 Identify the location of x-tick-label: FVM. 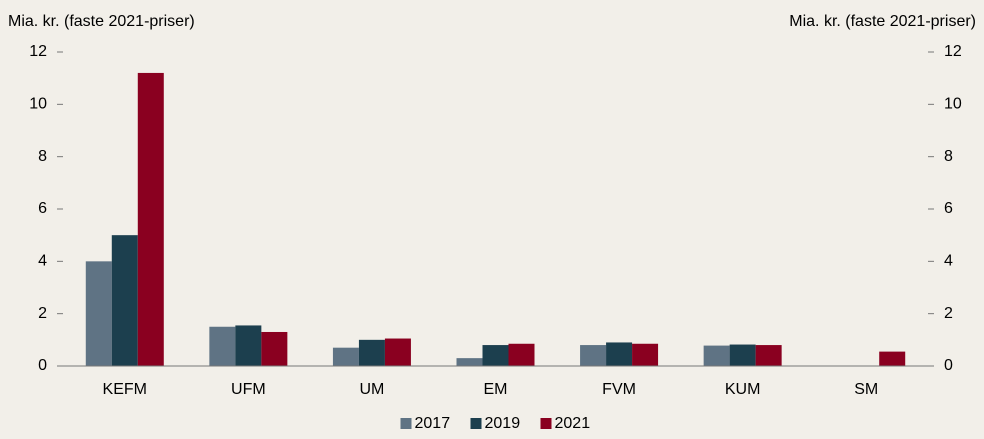
(619, 389).